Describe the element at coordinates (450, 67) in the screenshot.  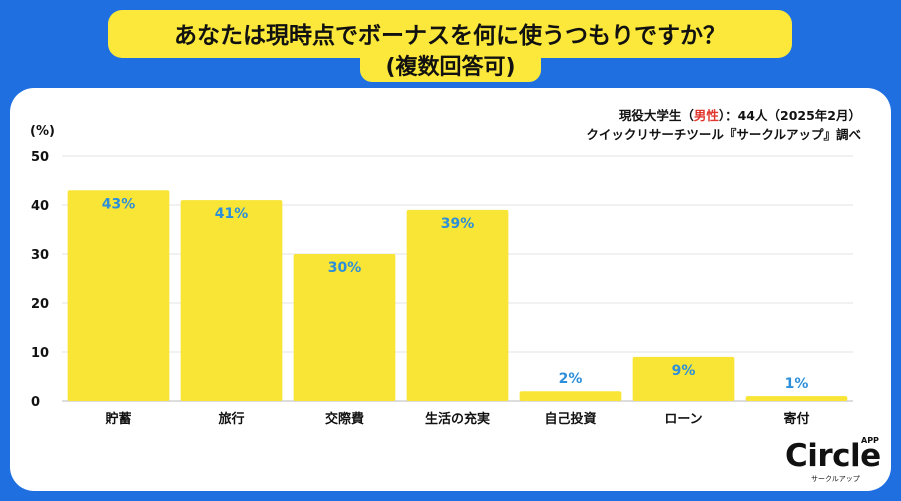
I see `chart-subtitle: (複数回答可)` at that location.